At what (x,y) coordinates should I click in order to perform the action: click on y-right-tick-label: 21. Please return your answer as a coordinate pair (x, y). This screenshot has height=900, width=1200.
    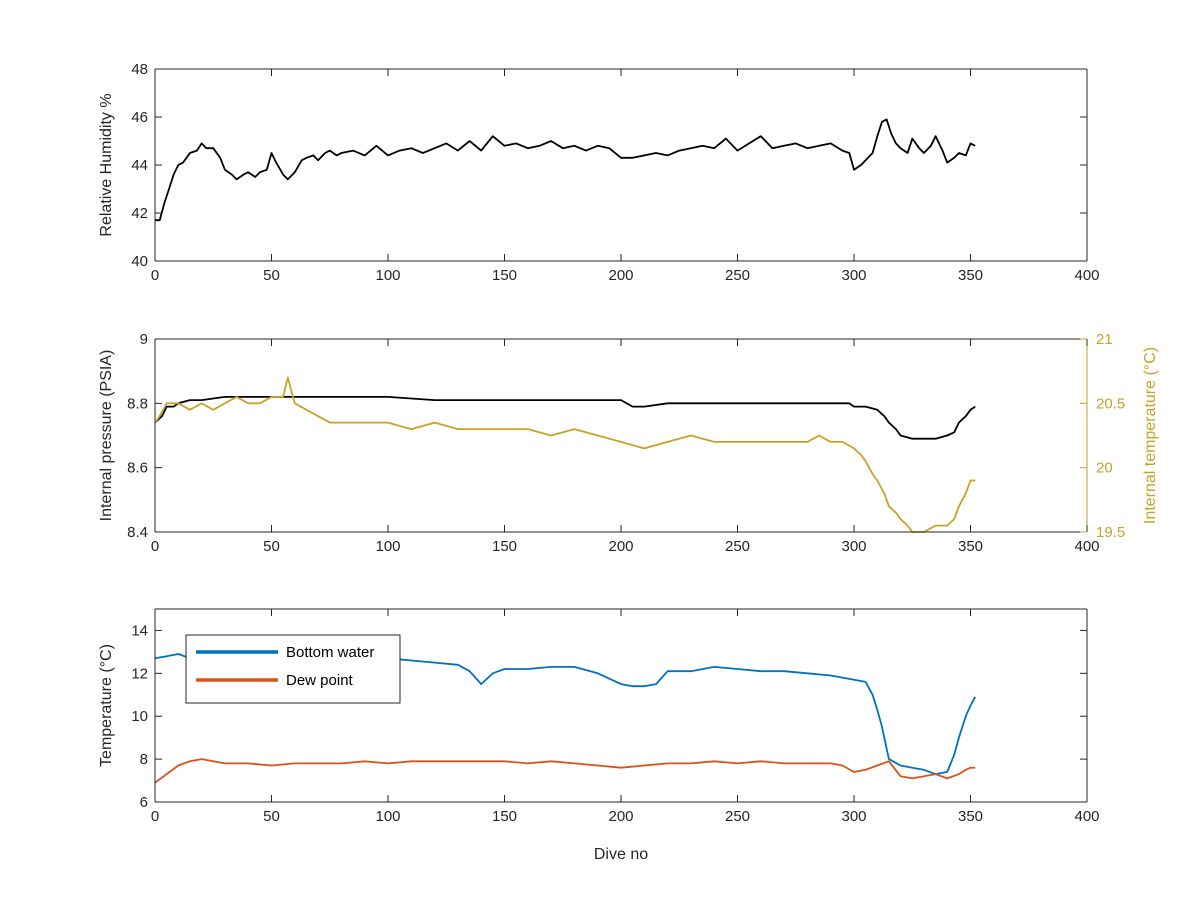
    Looking at the image, I should click on (1104, 339).